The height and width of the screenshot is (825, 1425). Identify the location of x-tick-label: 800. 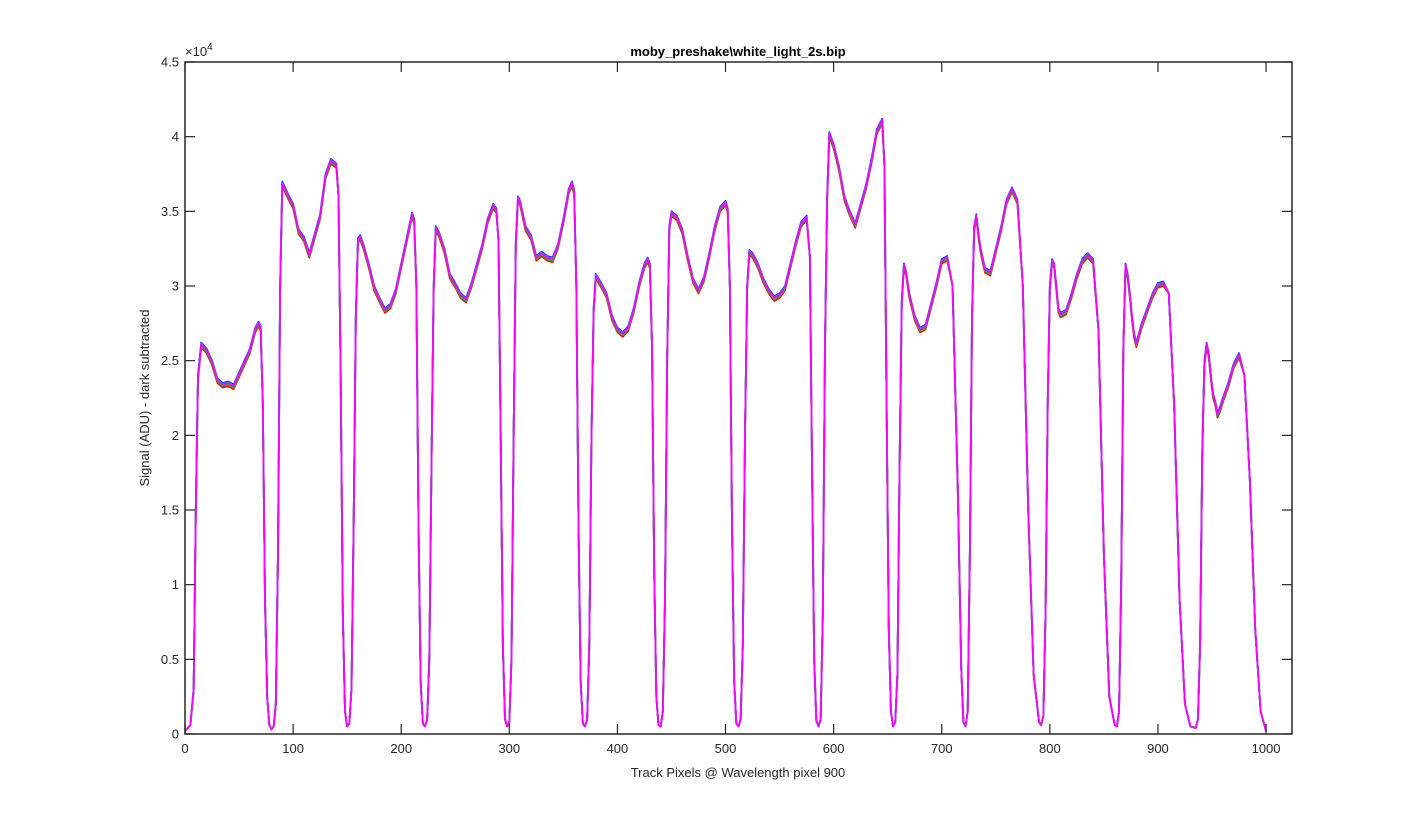
(1050, 748).